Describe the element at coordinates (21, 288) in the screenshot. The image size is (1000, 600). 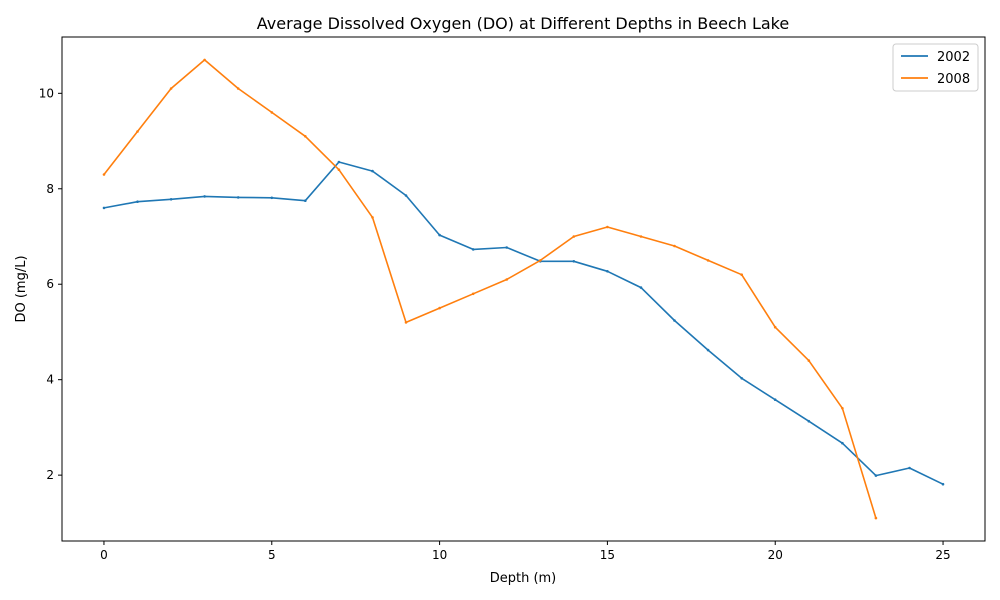
I see `y-axis-label: DO (mg/L)` at that location.